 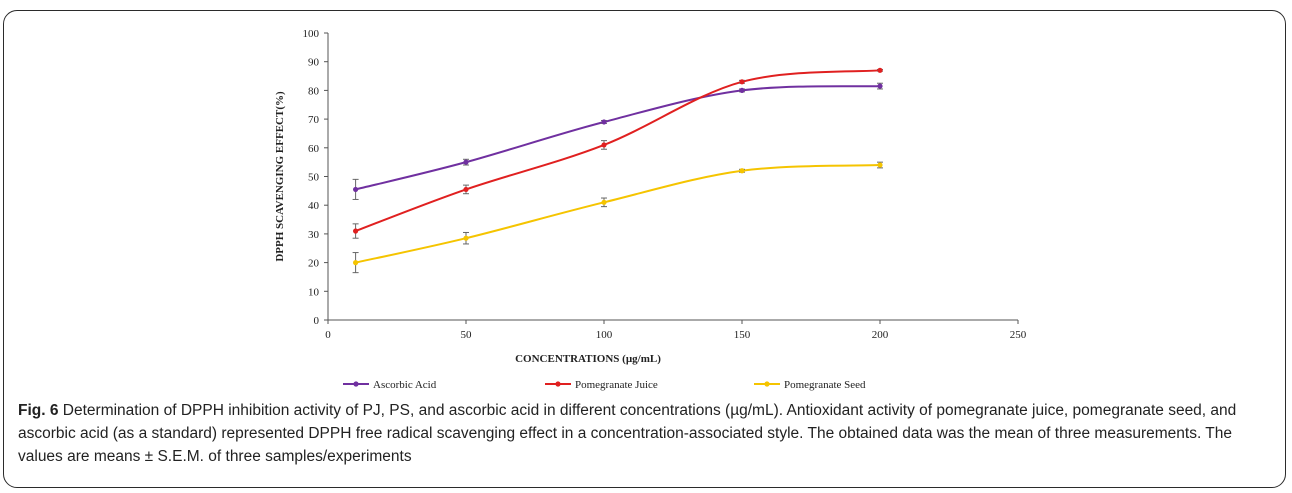 I want to click on y-tick-label: 80, so click(x=314, y=91).